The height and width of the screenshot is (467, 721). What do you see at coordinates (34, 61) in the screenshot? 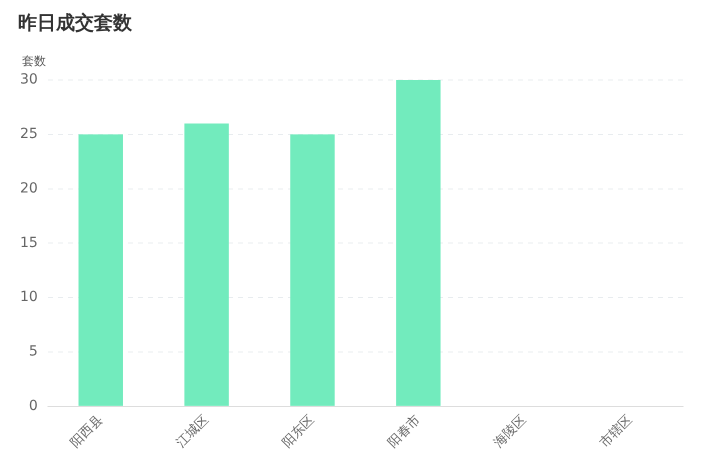
I see `y-axis-title: 套数` at bounding box center [34, 61].